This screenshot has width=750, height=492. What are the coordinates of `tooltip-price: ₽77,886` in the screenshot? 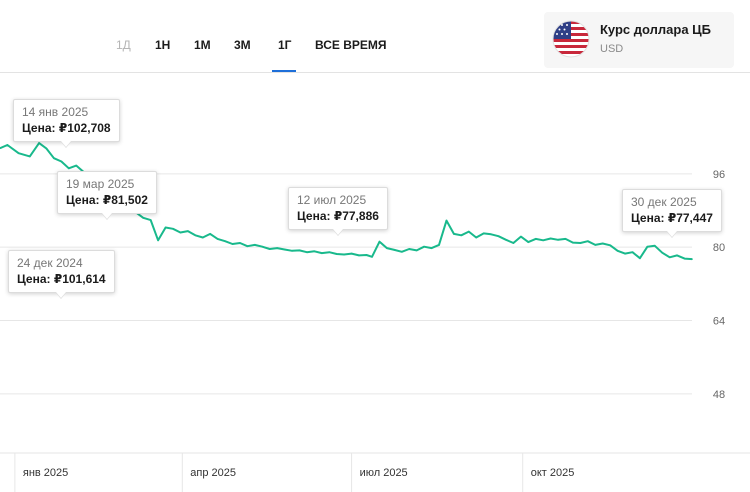 It's located at (356, 216).